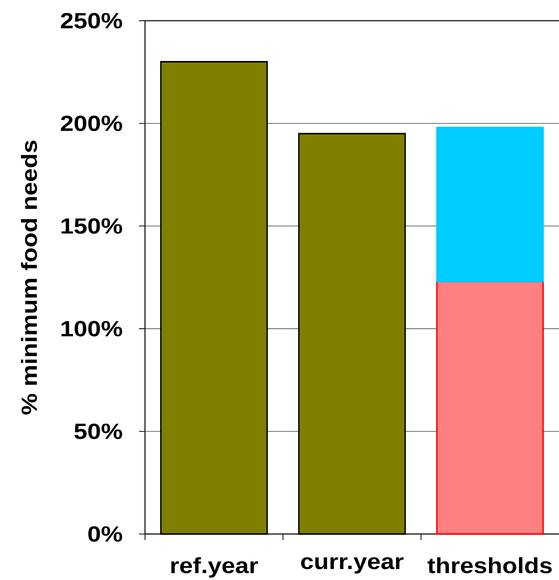 The image size is (559, 580). I want to click on x-tick-label: ref.year, so click(214, 567).